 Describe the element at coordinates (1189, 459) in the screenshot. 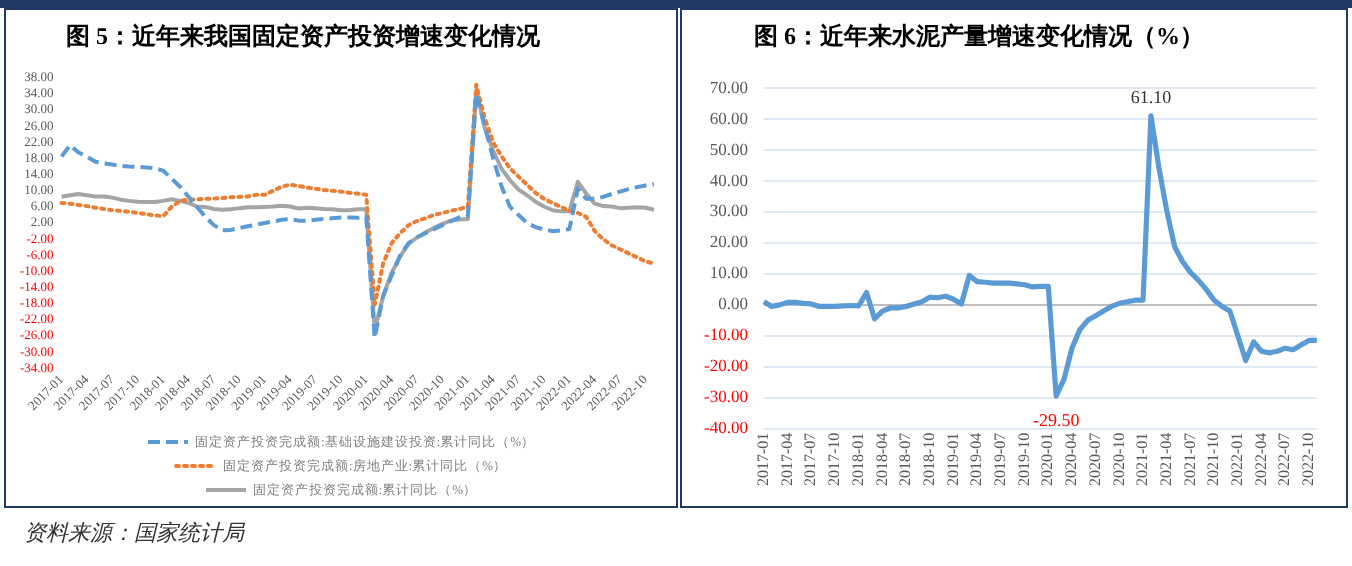

I see `x-tick-label: 2021-07` at that location.